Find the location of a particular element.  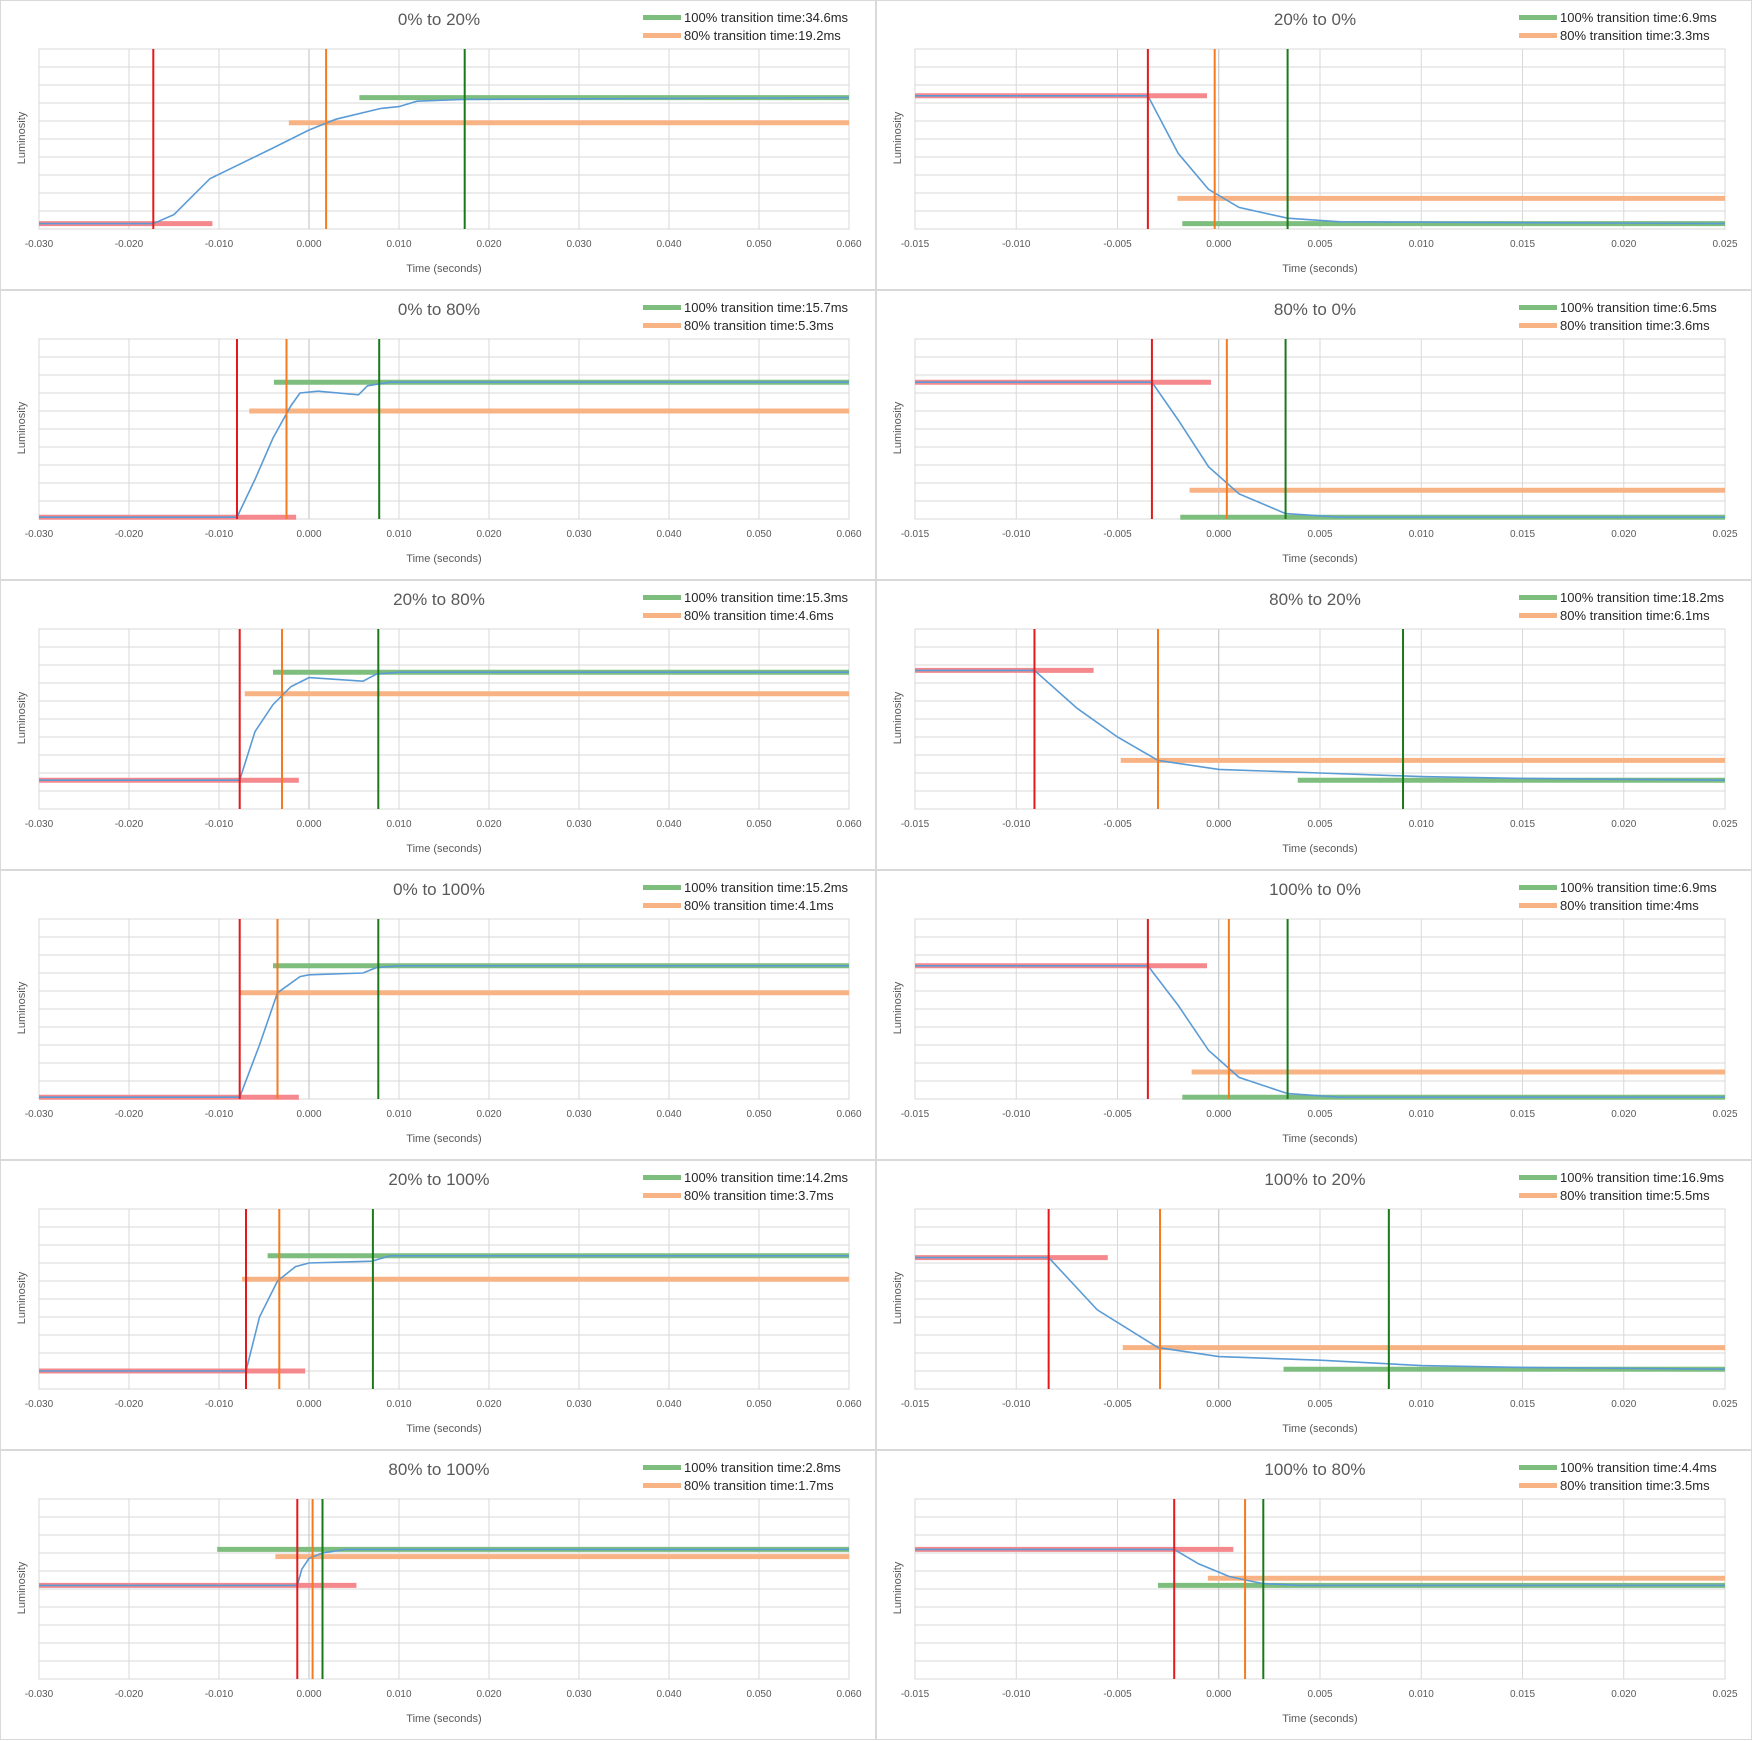

chart-title: 20% to 80% is located at coordinates (439, 599).